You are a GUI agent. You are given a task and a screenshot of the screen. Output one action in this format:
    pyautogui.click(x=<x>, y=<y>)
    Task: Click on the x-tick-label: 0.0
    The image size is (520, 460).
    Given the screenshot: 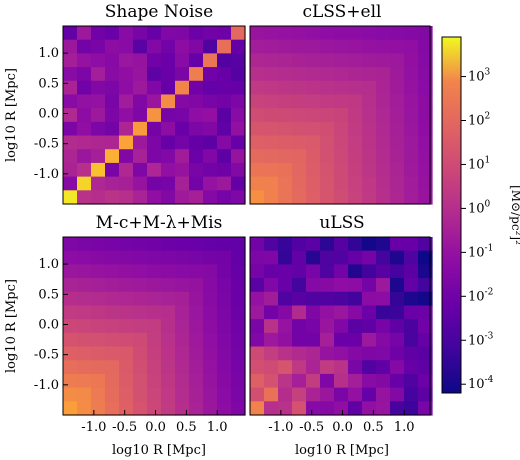 What is the action you would take?
    pyautogui.click(x=155, y=427)
    